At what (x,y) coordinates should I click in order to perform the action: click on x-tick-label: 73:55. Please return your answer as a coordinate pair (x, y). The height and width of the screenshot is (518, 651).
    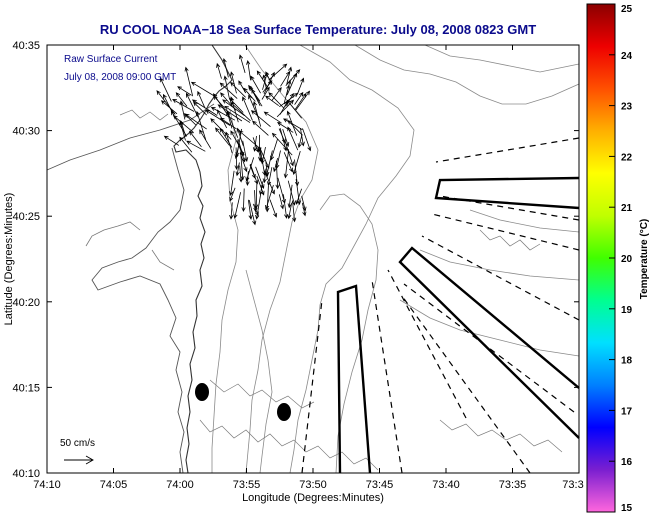
    Looking at the image, I should click on (247, 485).